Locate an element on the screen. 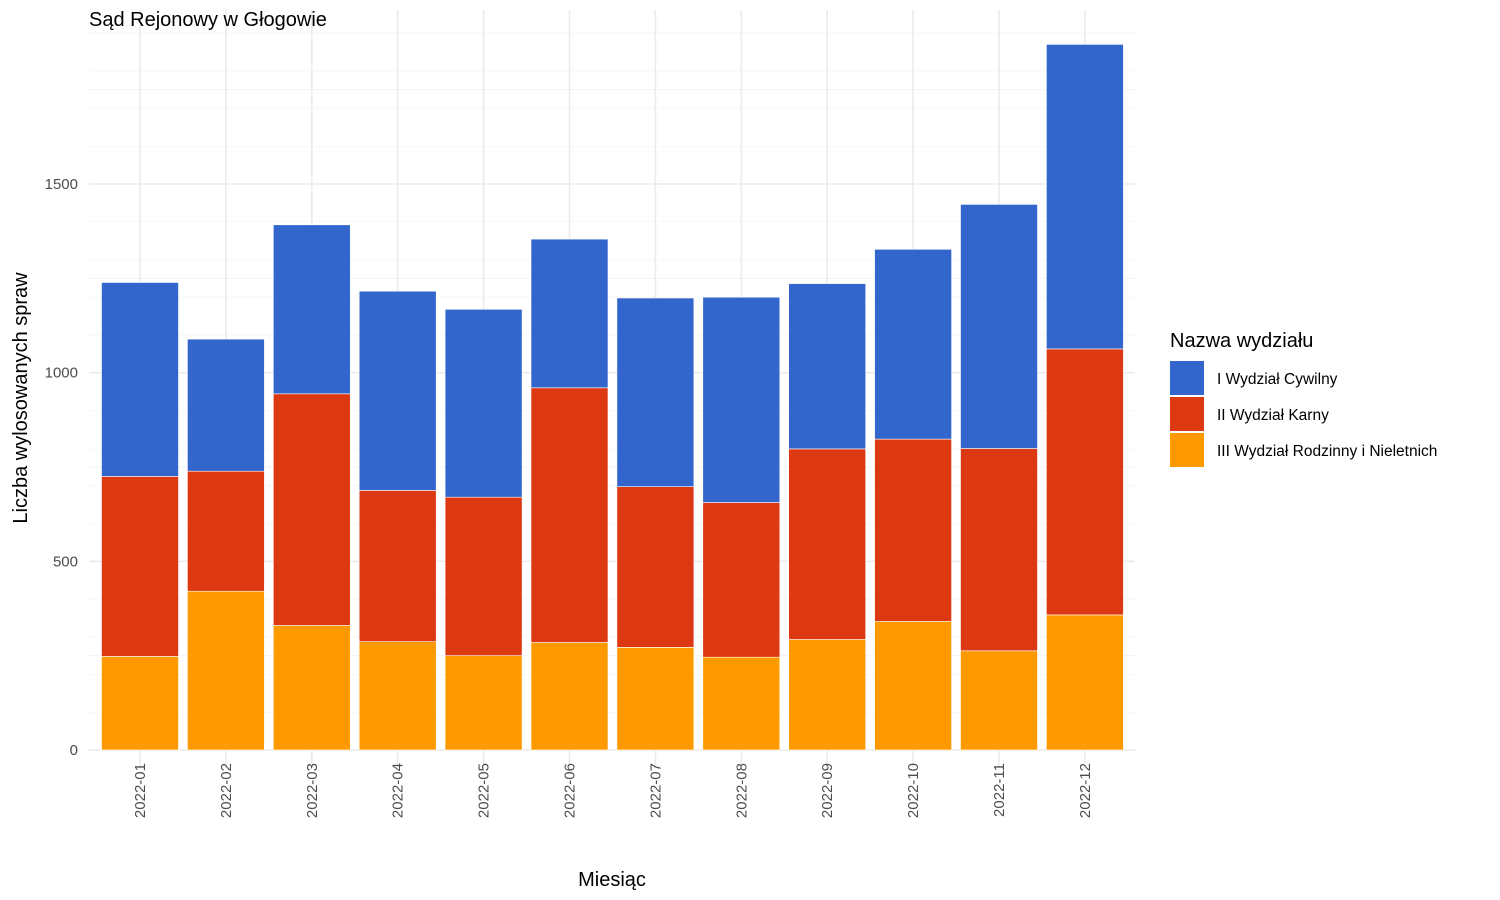  x-tick-label: 2022-02 is located at coordinates (226, 790).